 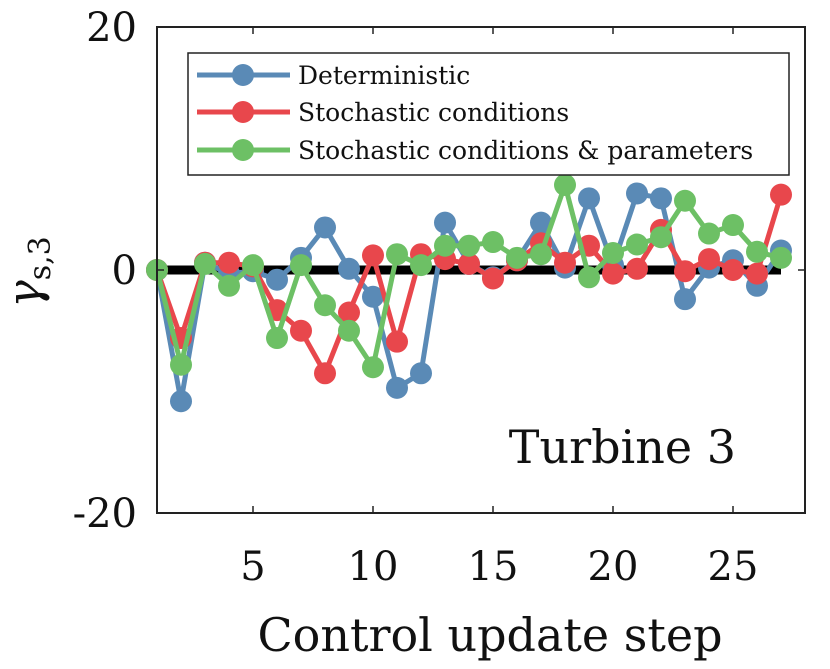 I want to click on y-axis-label-main: γ, so click(x=25, y=294).